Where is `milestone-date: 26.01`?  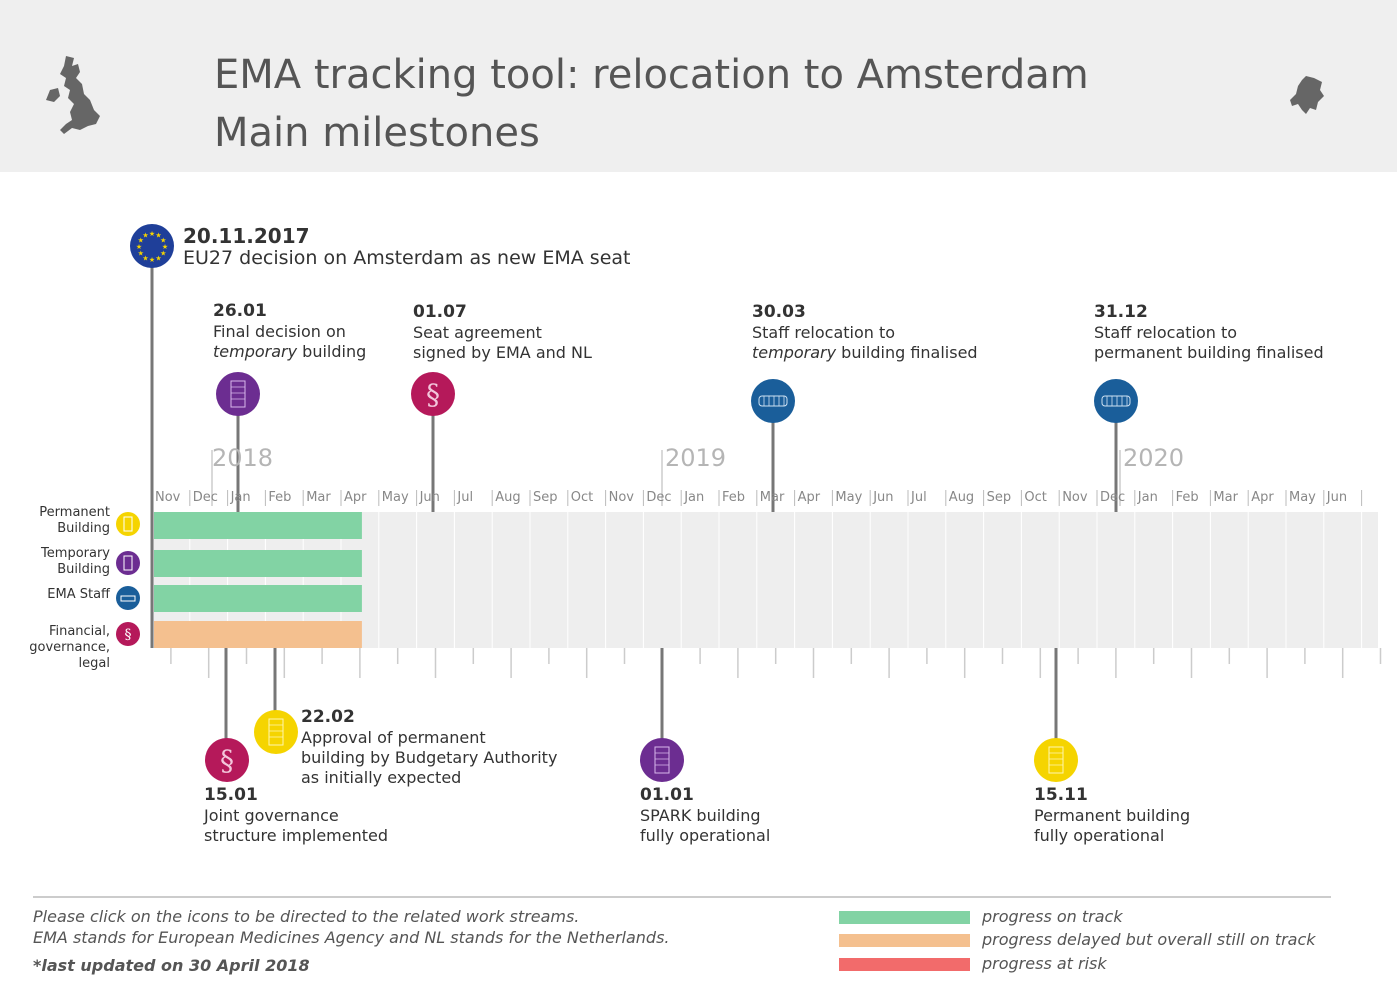 milestone-date: 26.01 is located at coordinates (240, 311).